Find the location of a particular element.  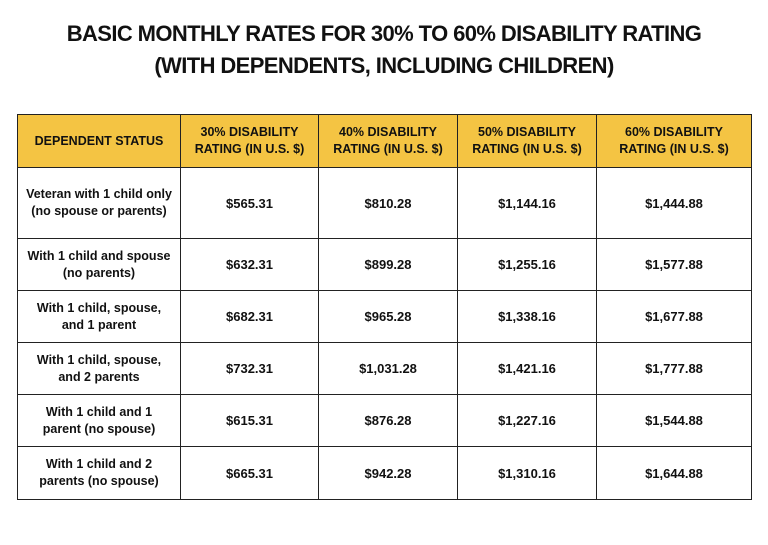

rate-cell: $615.31 is located at coordinates (249, 420).